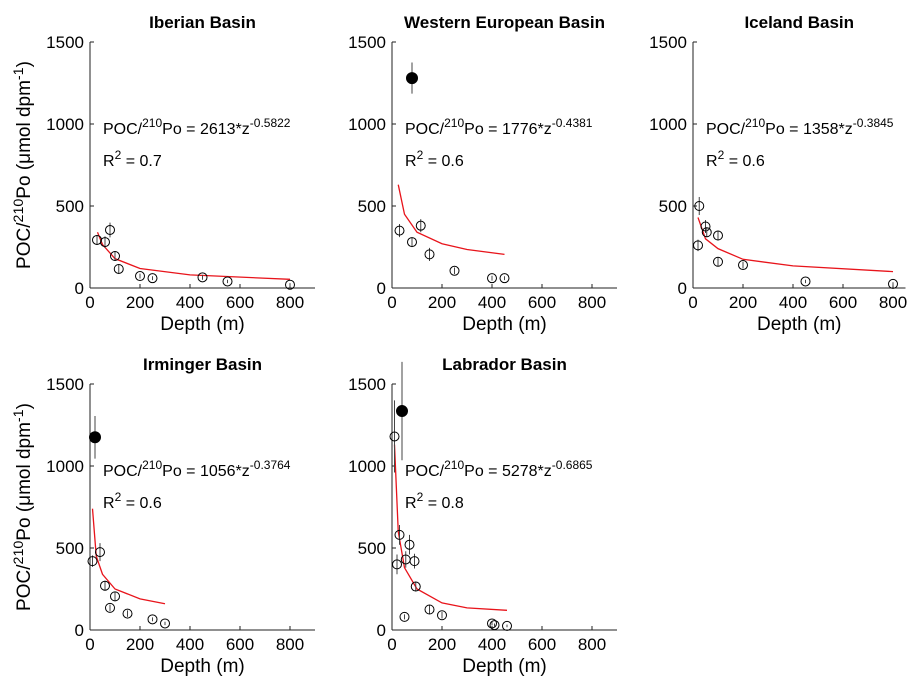  What do you see at coordinates (499, 469) in the screenshot?
I see `fit-equation: POC/210Po = 5278*z-0.6865` at bounding box center [499, 469].